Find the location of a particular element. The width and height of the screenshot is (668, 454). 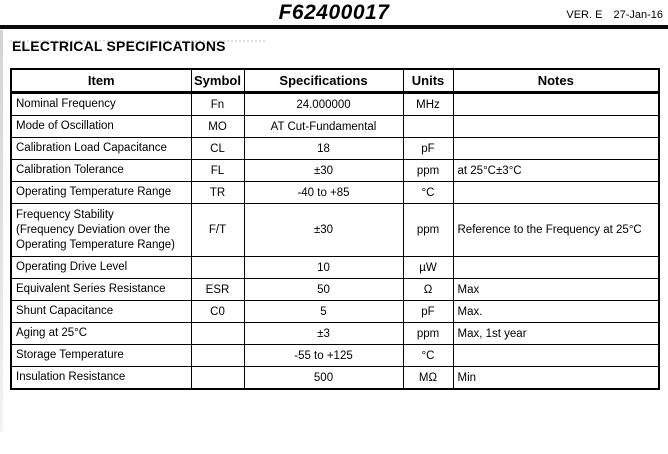

cell-spec: 24.000000 is located at coordinates (323, 104).